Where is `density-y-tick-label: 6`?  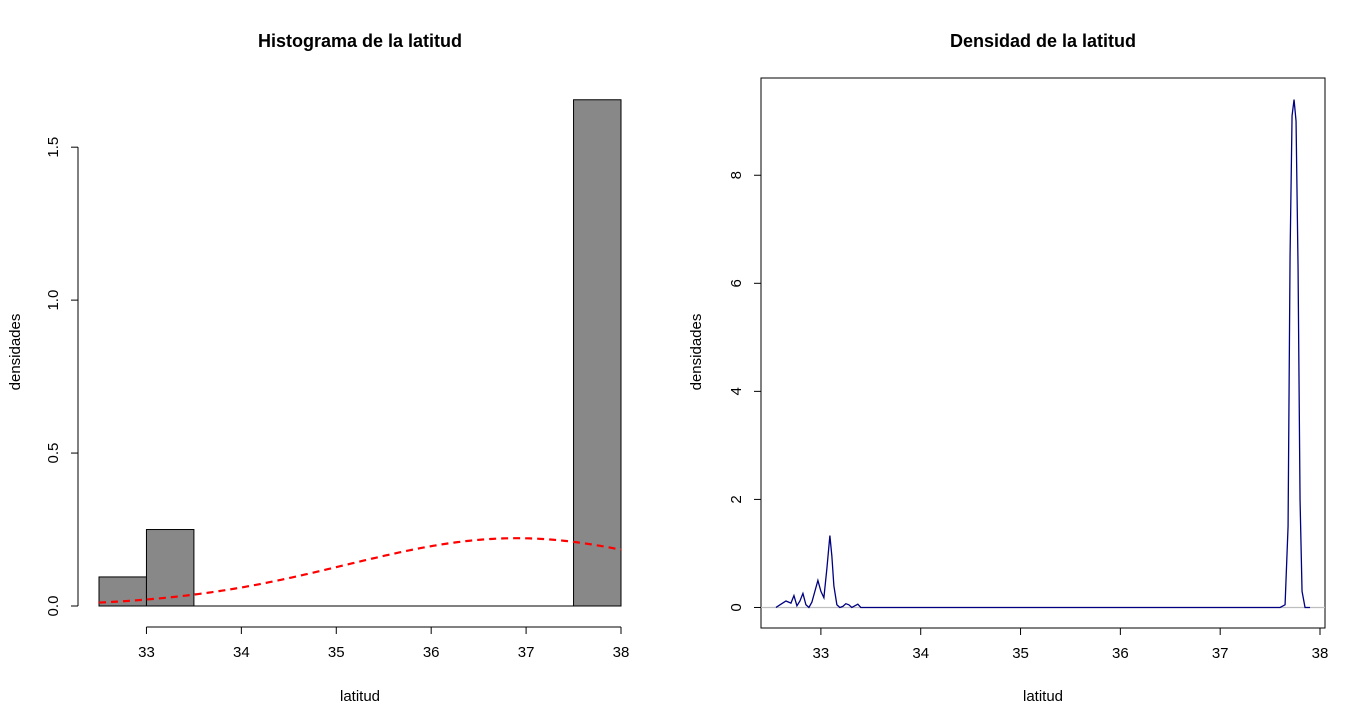 density-y-tick-label: 6 is located at coordinates (736, 283).